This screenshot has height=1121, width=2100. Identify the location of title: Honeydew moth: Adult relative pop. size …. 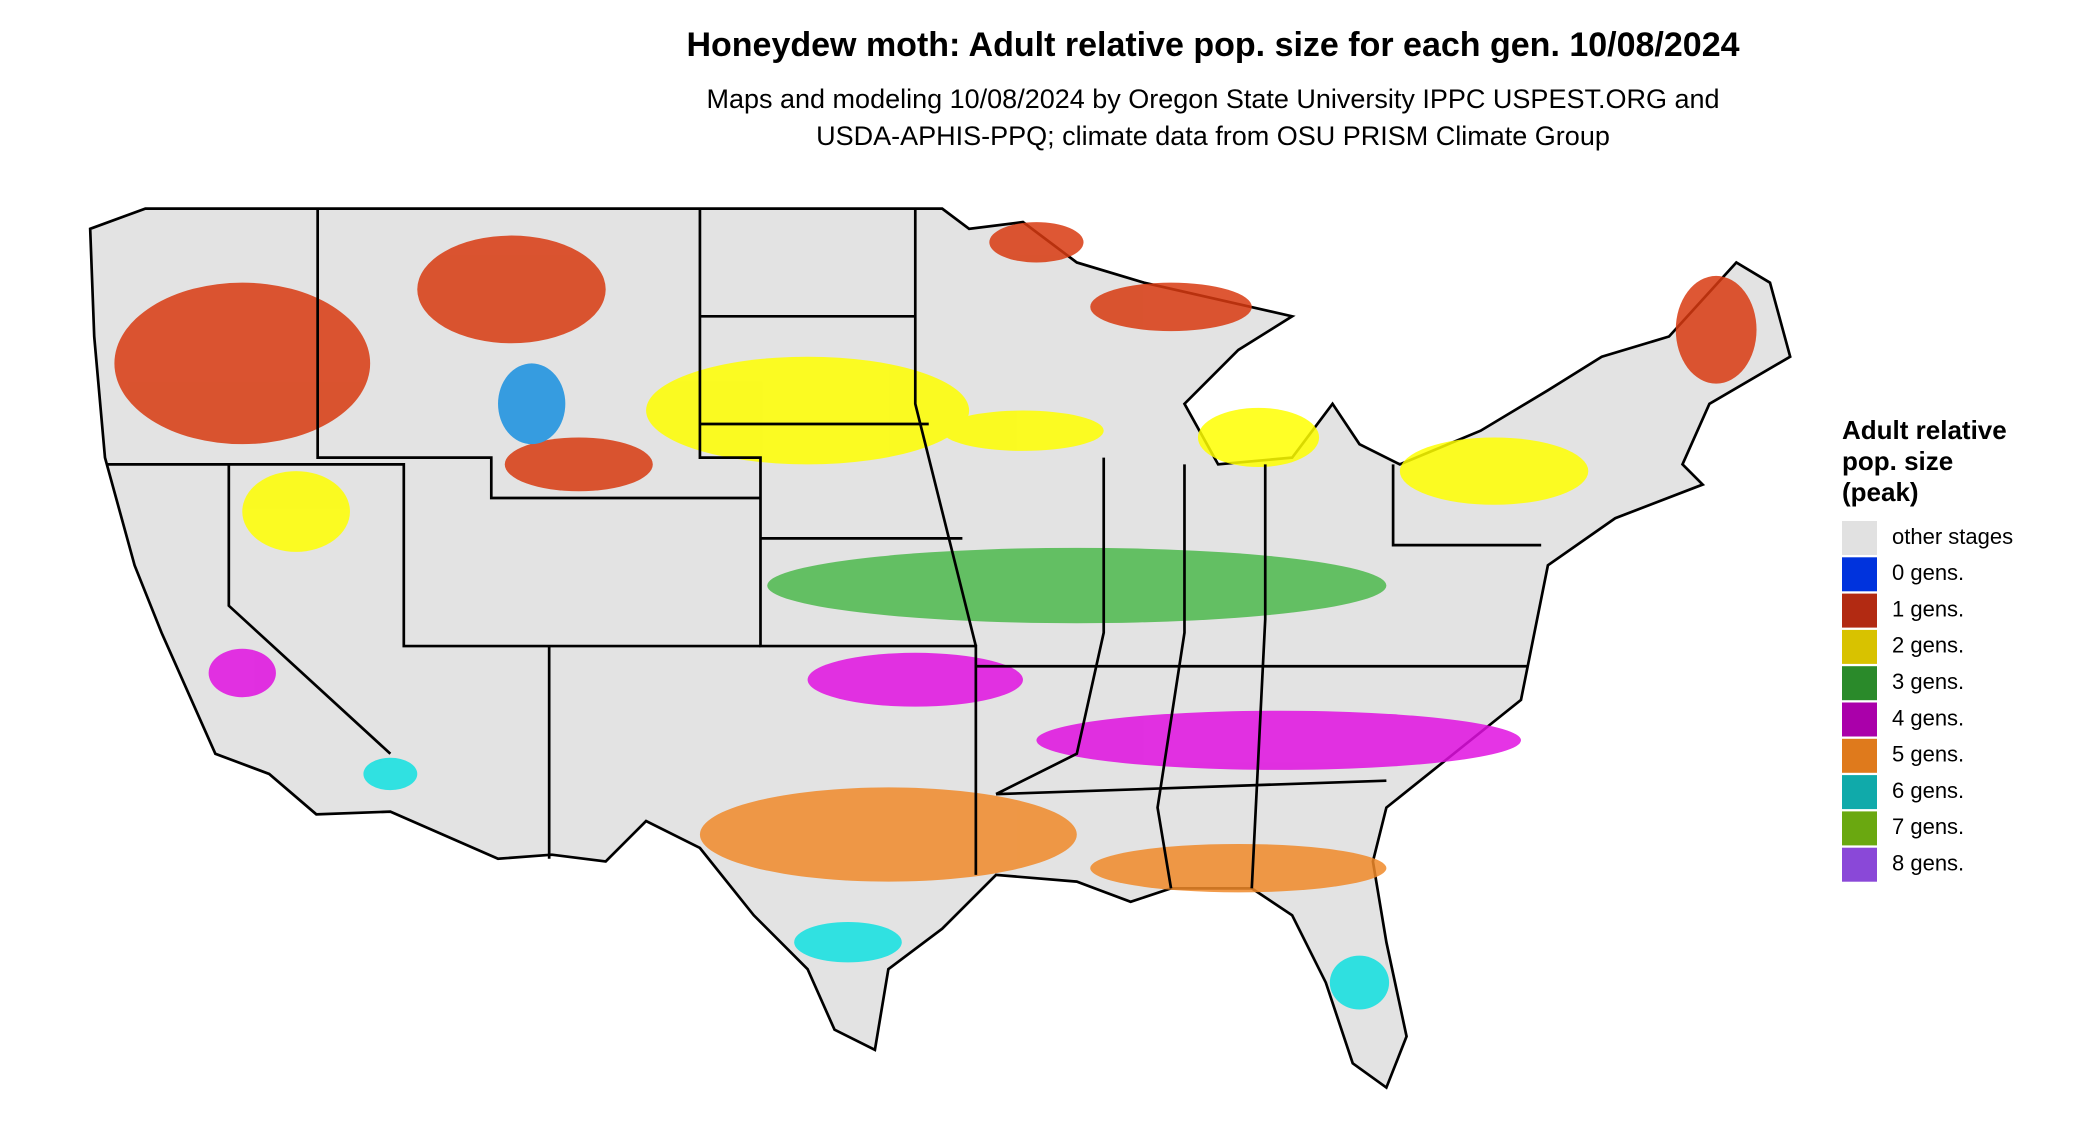
(1212, 45).